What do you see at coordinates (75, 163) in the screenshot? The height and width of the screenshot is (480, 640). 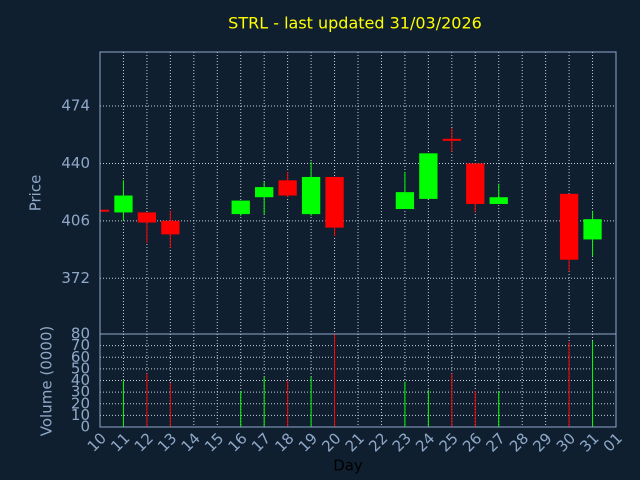 I see `y-tick-label: 440` at bounding box center [75, 163].